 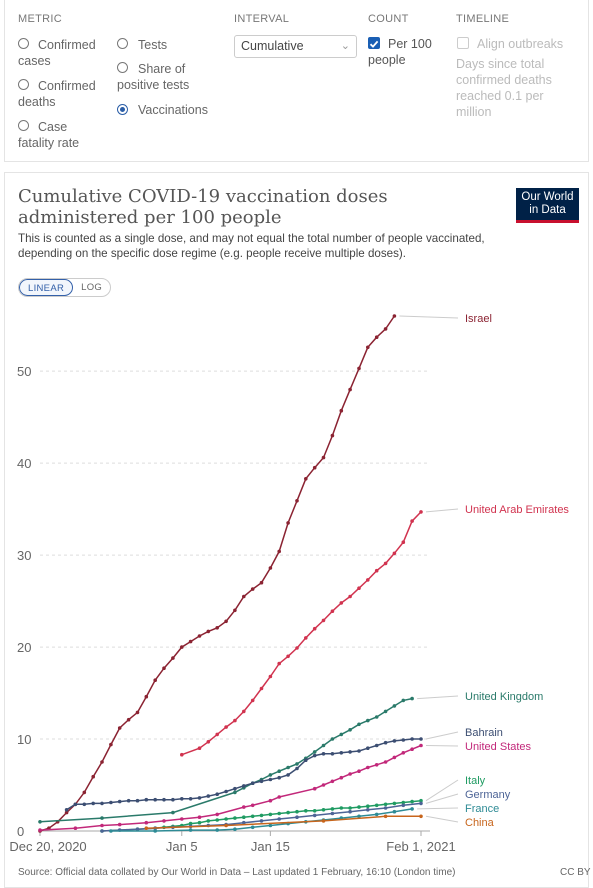 What do you see at coordinates (23, 84) in the screenshot?
I see `radio-confirmed-deaths` at bounding box center [23, 84].